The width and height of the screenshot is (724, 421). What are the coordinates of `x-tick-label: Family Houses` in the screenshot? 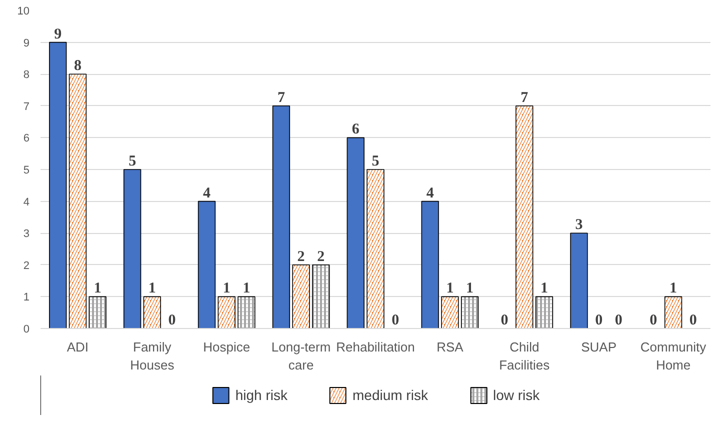 It's located at (152, 356).